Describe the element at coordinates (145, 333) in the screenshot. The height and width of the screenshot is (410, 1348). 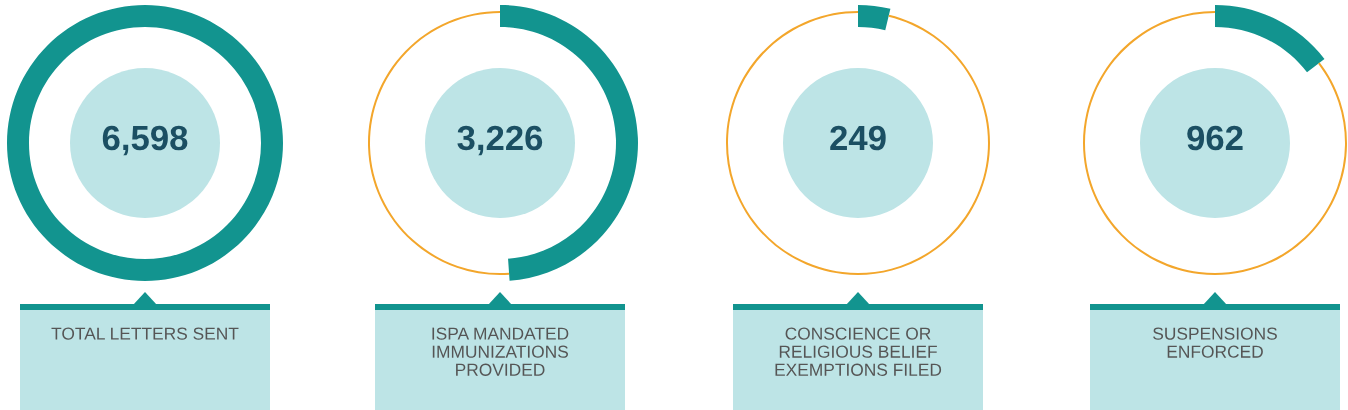
I see `text: TOTAL LETTERS SENT` at that location.